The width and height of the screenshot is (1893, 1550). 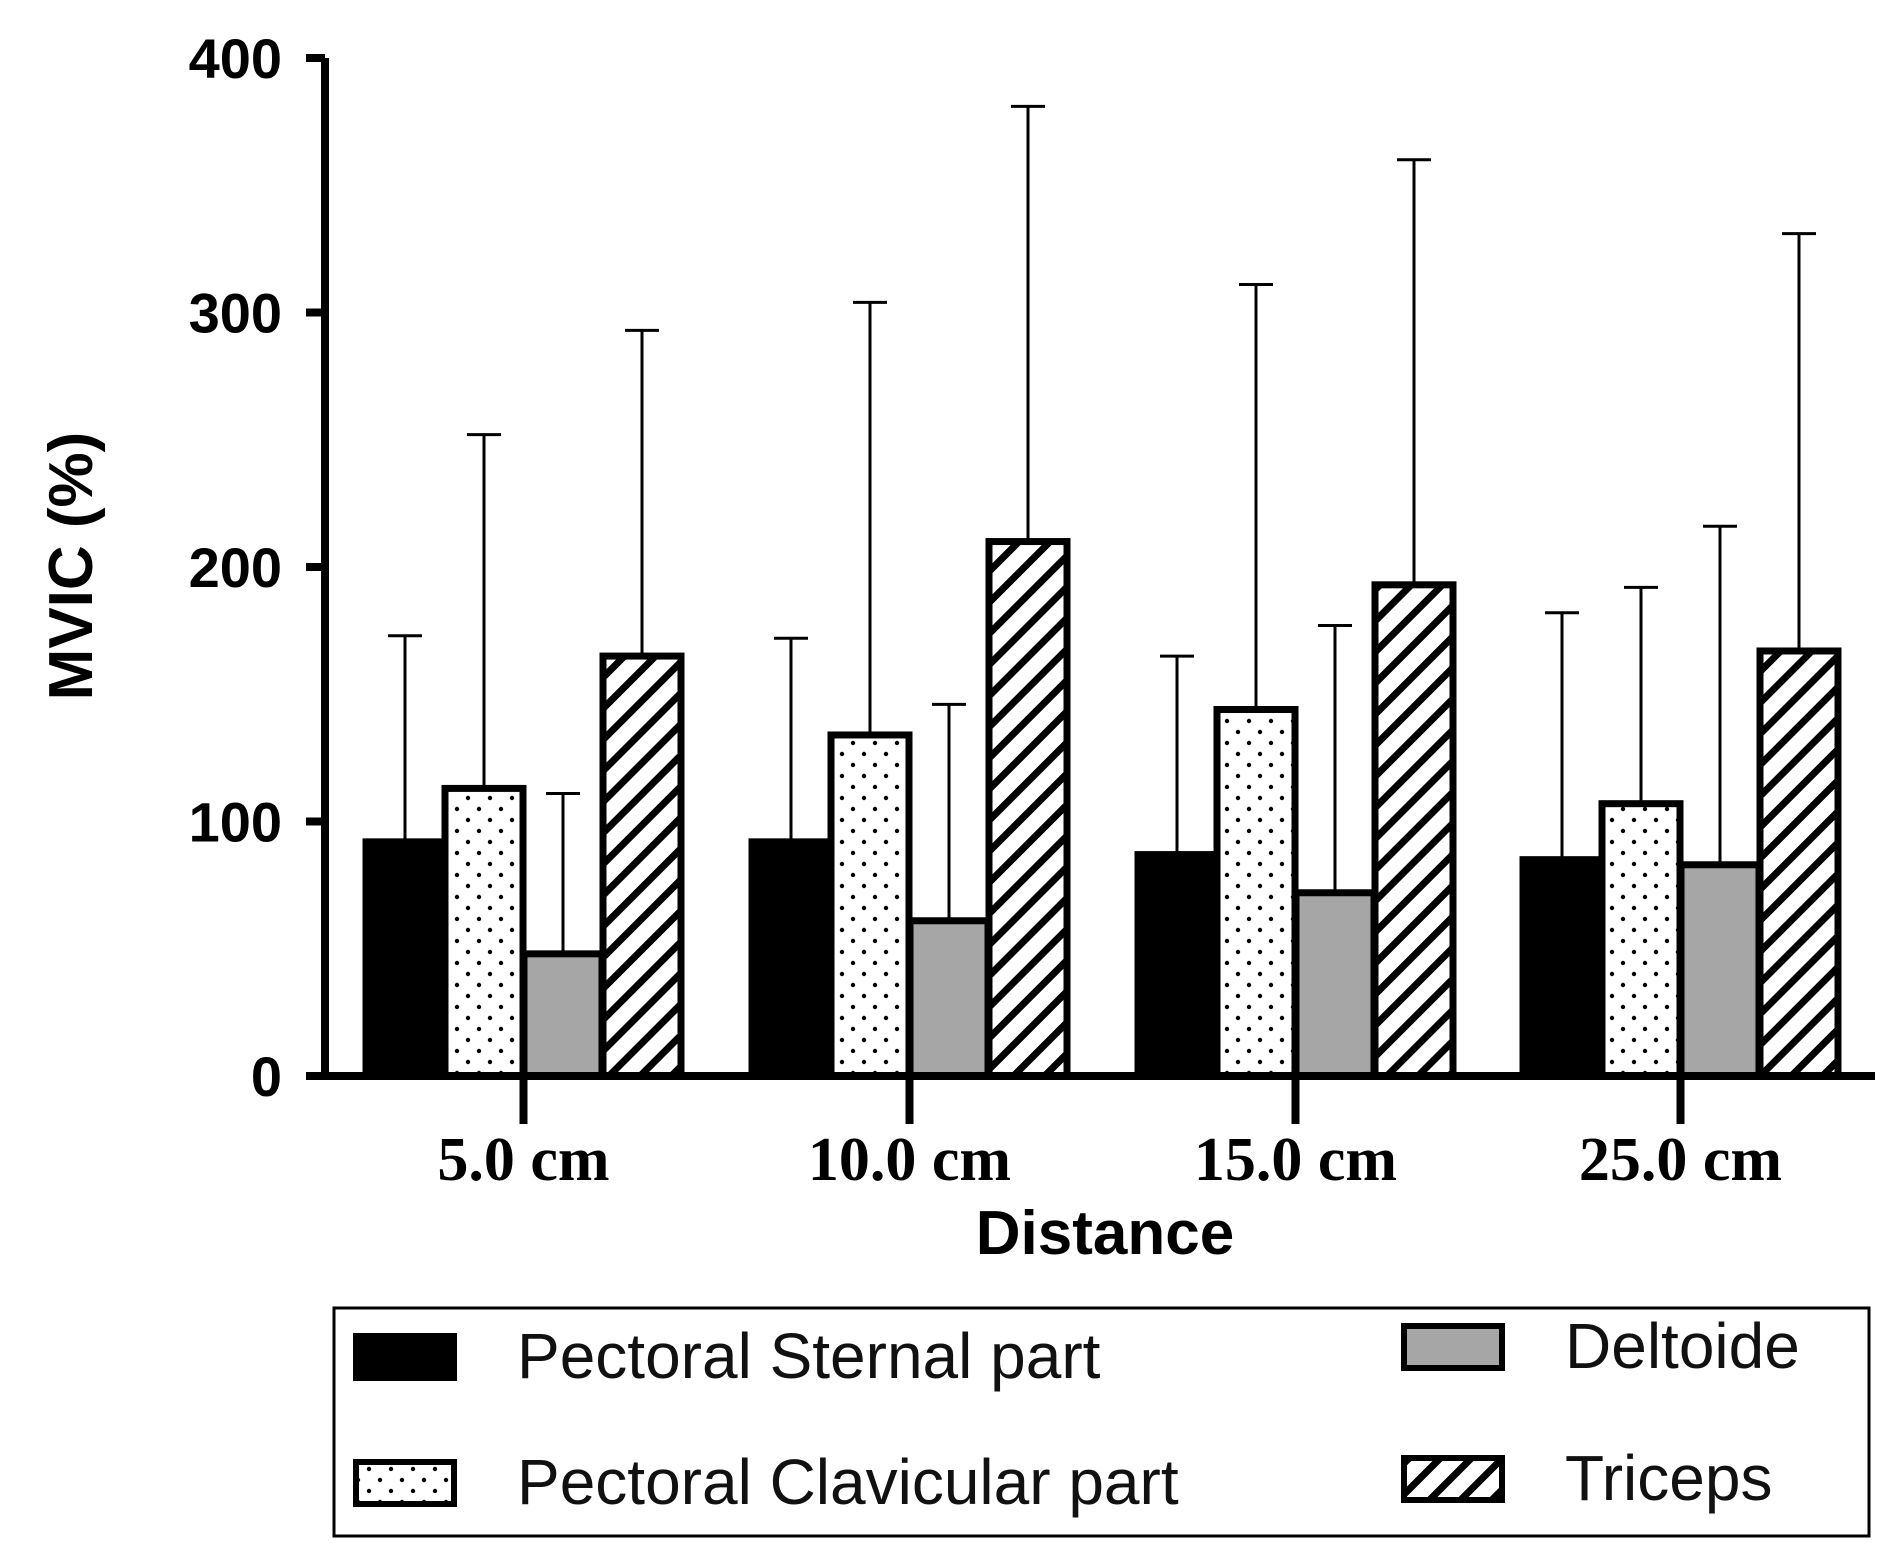 What do you see at coordinates (809, 1356) in the screenshot?
I see `legend-label: Pectoral Sternal part` at bounding box center [809, 1356].